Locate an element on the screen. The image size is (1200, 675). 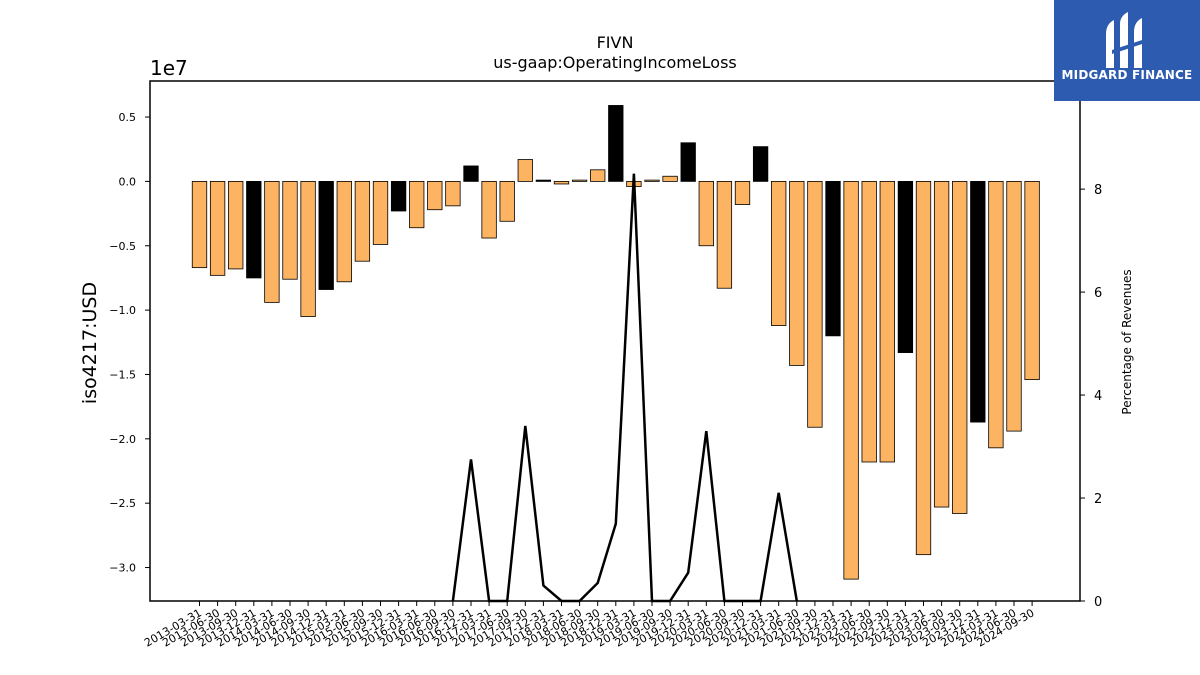
y-tick-label: −3.0 is located at coordinates (122, 568).